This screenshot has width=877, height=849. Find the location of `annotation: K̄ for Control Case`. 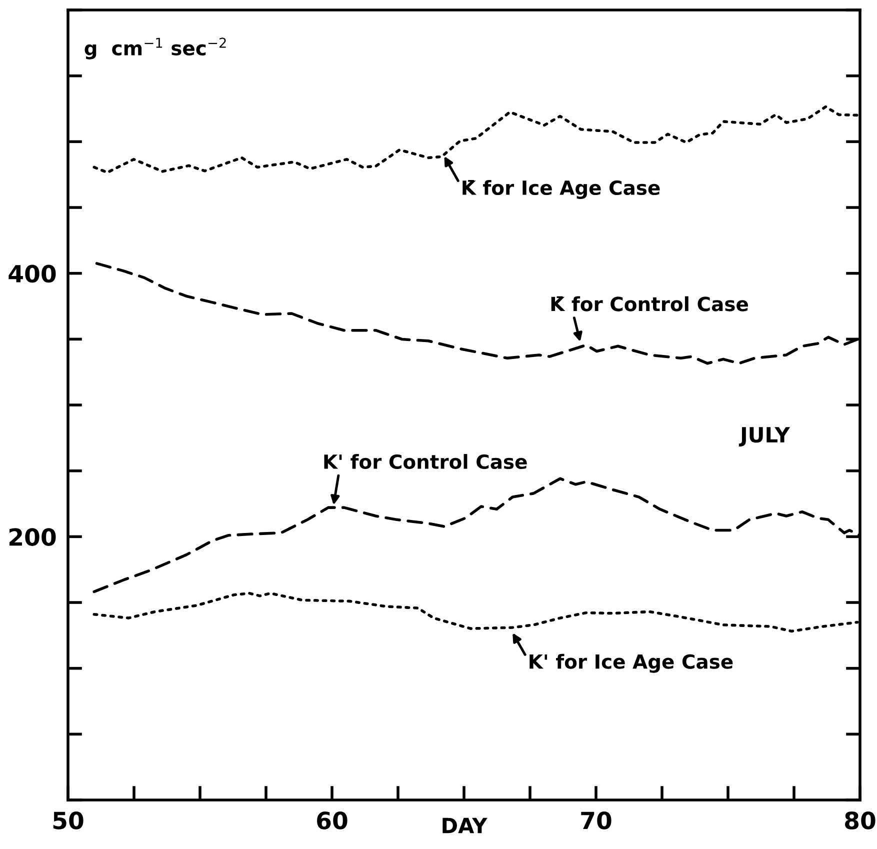

annotation: K̄ for Control Case is located at coordinates (649, 304).